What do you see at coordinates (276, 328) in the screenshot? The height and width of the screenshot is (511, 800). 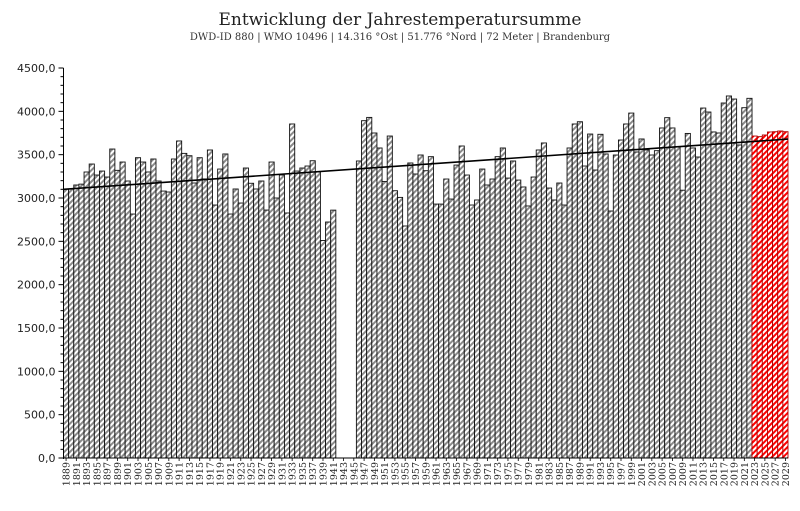 I see `bar-1930` at bounding box center [276, 328].